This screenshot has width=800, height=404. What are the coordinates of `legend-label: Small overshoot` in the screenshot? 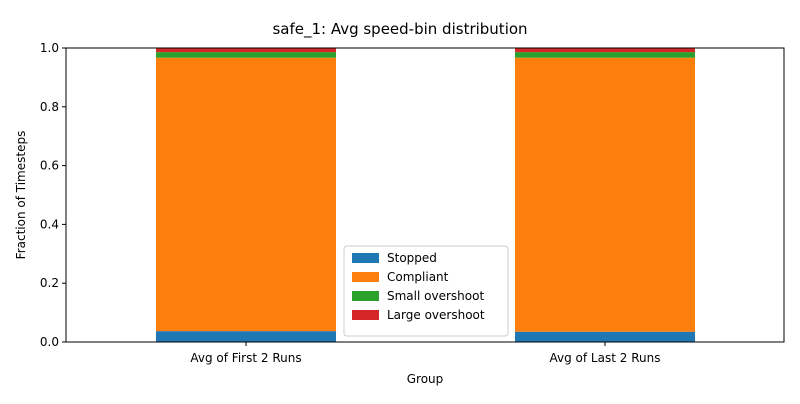 It's located at (435, 296).